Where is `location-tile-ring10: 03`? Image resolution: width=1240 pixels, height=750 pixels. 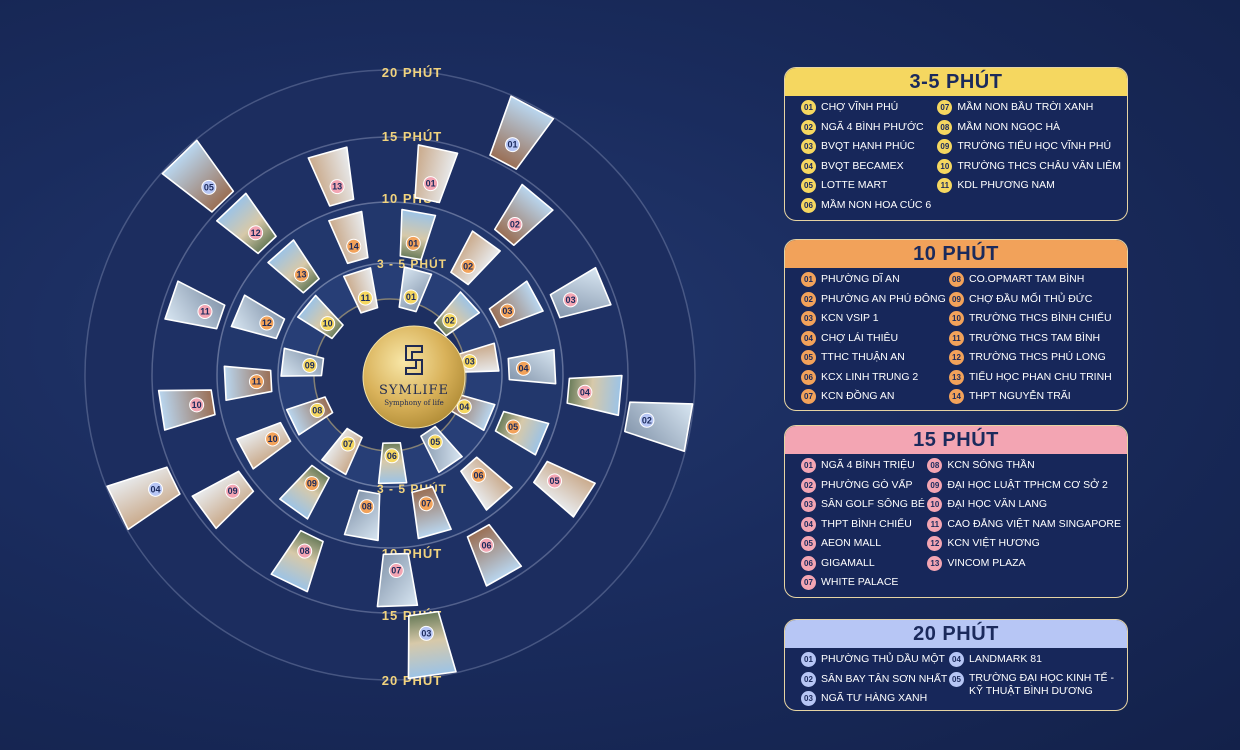 location-tile-ring10: 03 is located at coordinates (516, 304).